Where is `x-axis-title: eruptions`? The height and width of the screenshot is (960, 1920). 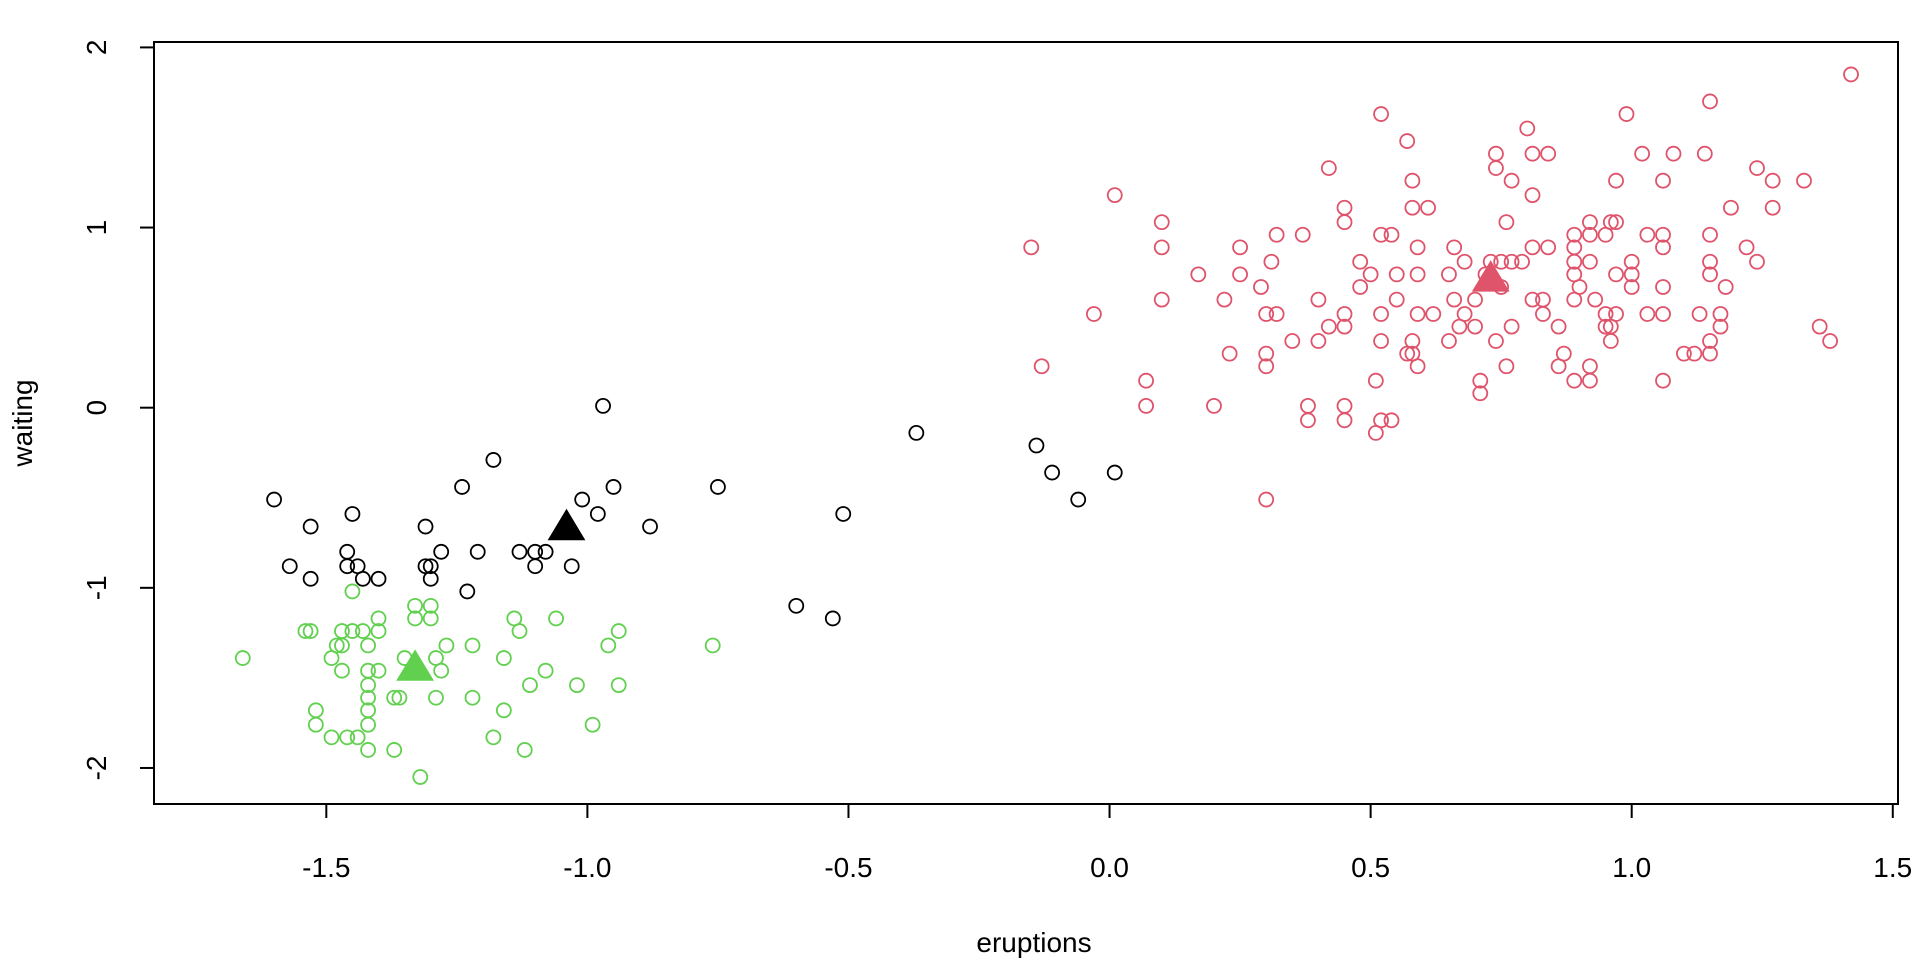 x-axis-title: eruptions is located at coordinates (1033, 942).